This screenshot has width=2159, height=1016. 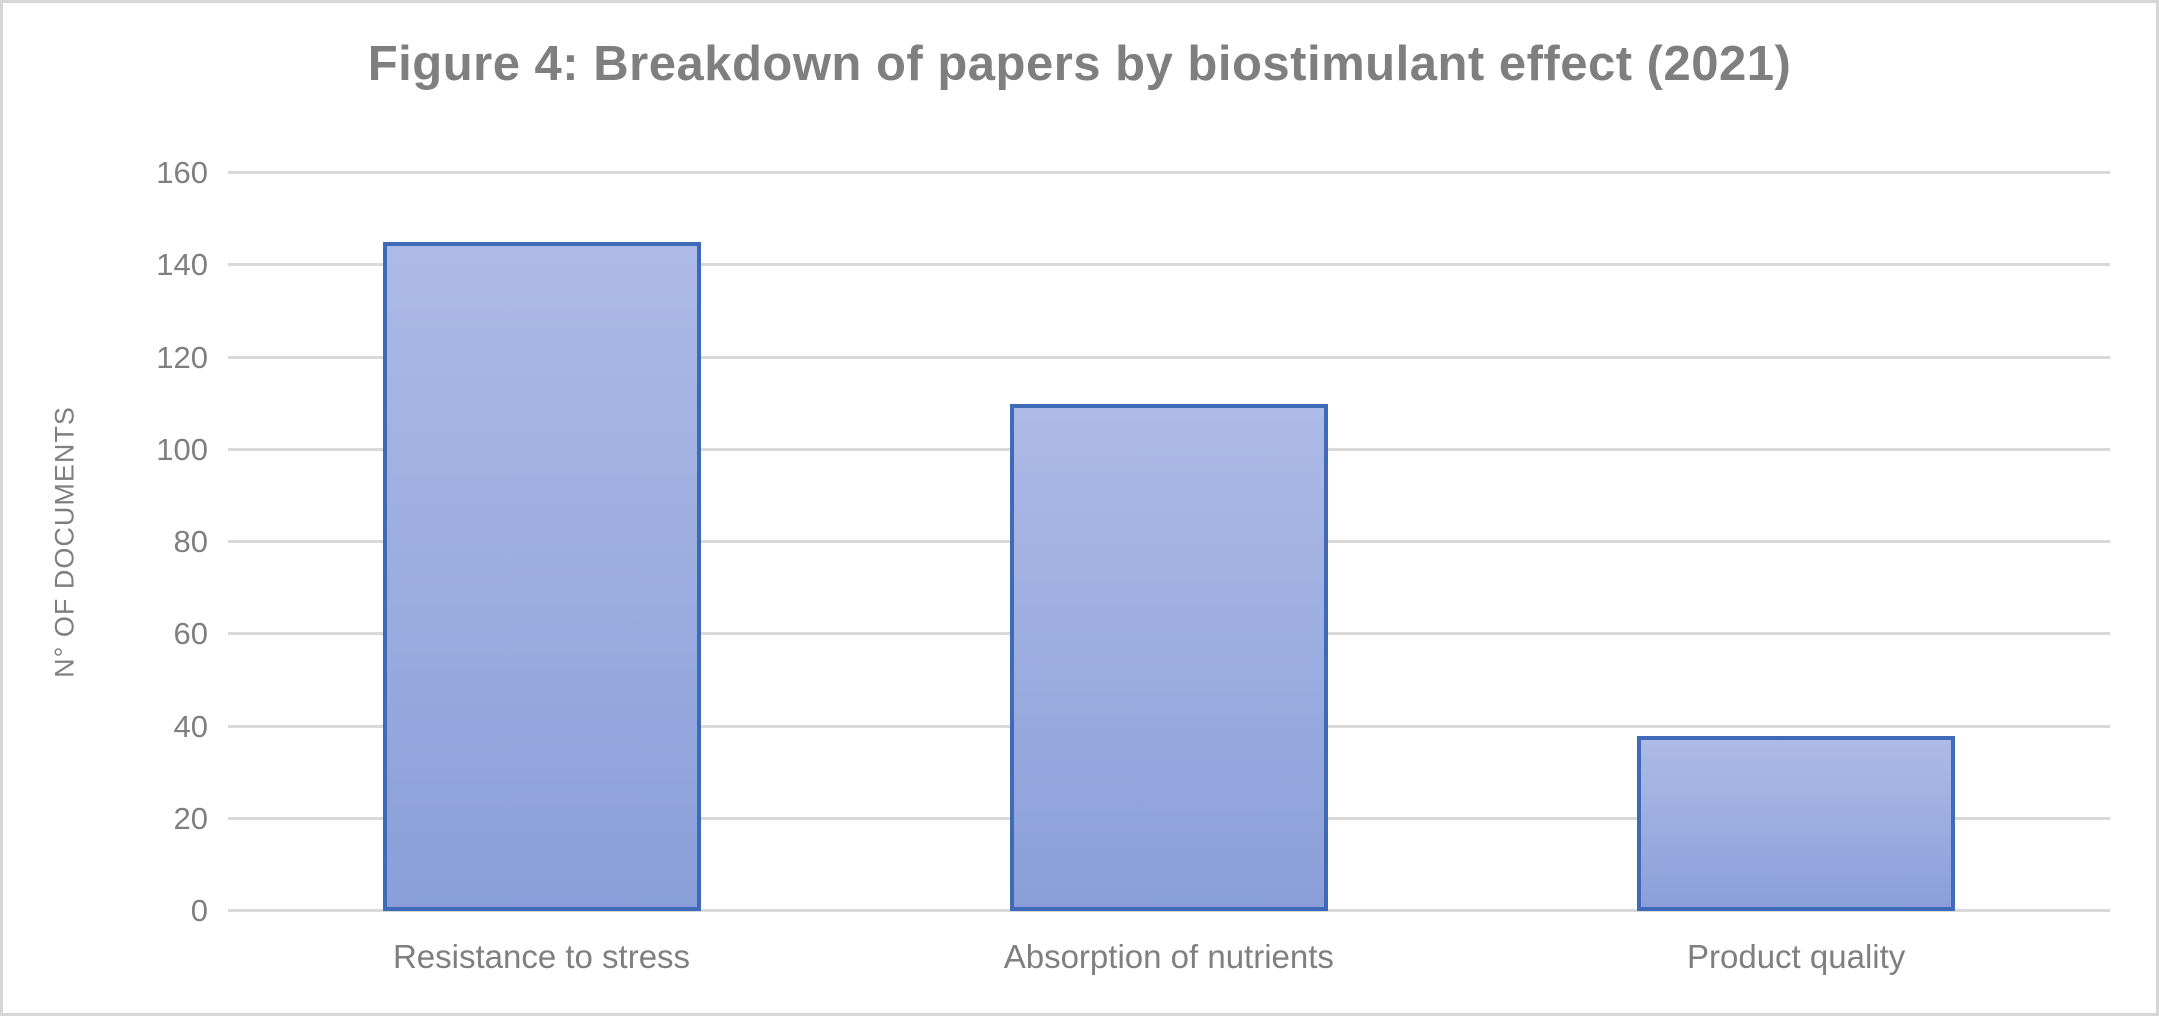 I want to click on bar-resistance-to-stress, so click(x=541, y=576).